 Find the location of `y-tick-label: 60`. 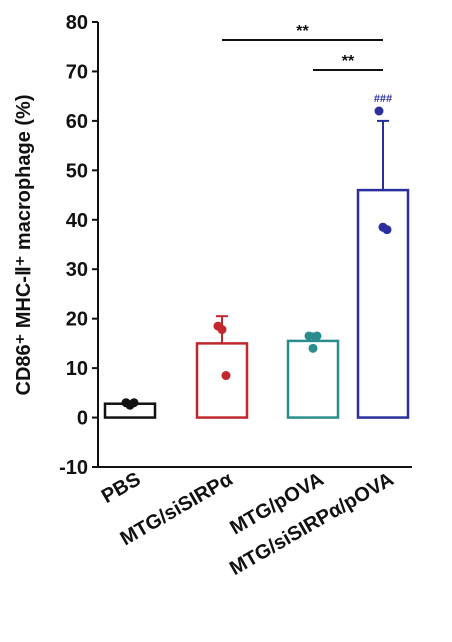

y-tick-label: 60 is located at coordinates (77, 122).